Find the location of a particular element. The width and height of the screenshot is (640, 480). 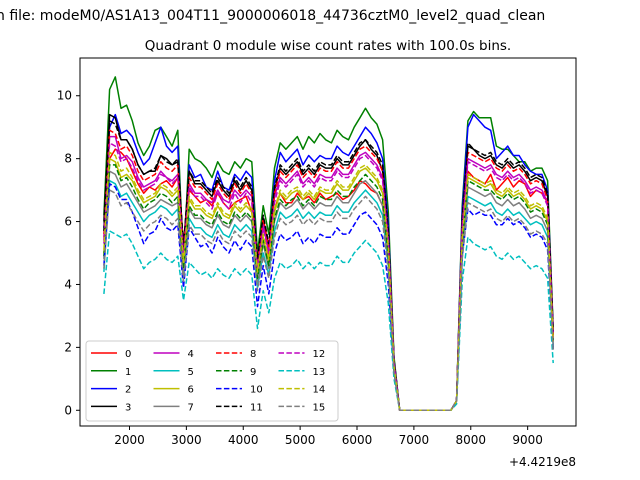

legend-label: 0 is located at coordinates (128, 354).